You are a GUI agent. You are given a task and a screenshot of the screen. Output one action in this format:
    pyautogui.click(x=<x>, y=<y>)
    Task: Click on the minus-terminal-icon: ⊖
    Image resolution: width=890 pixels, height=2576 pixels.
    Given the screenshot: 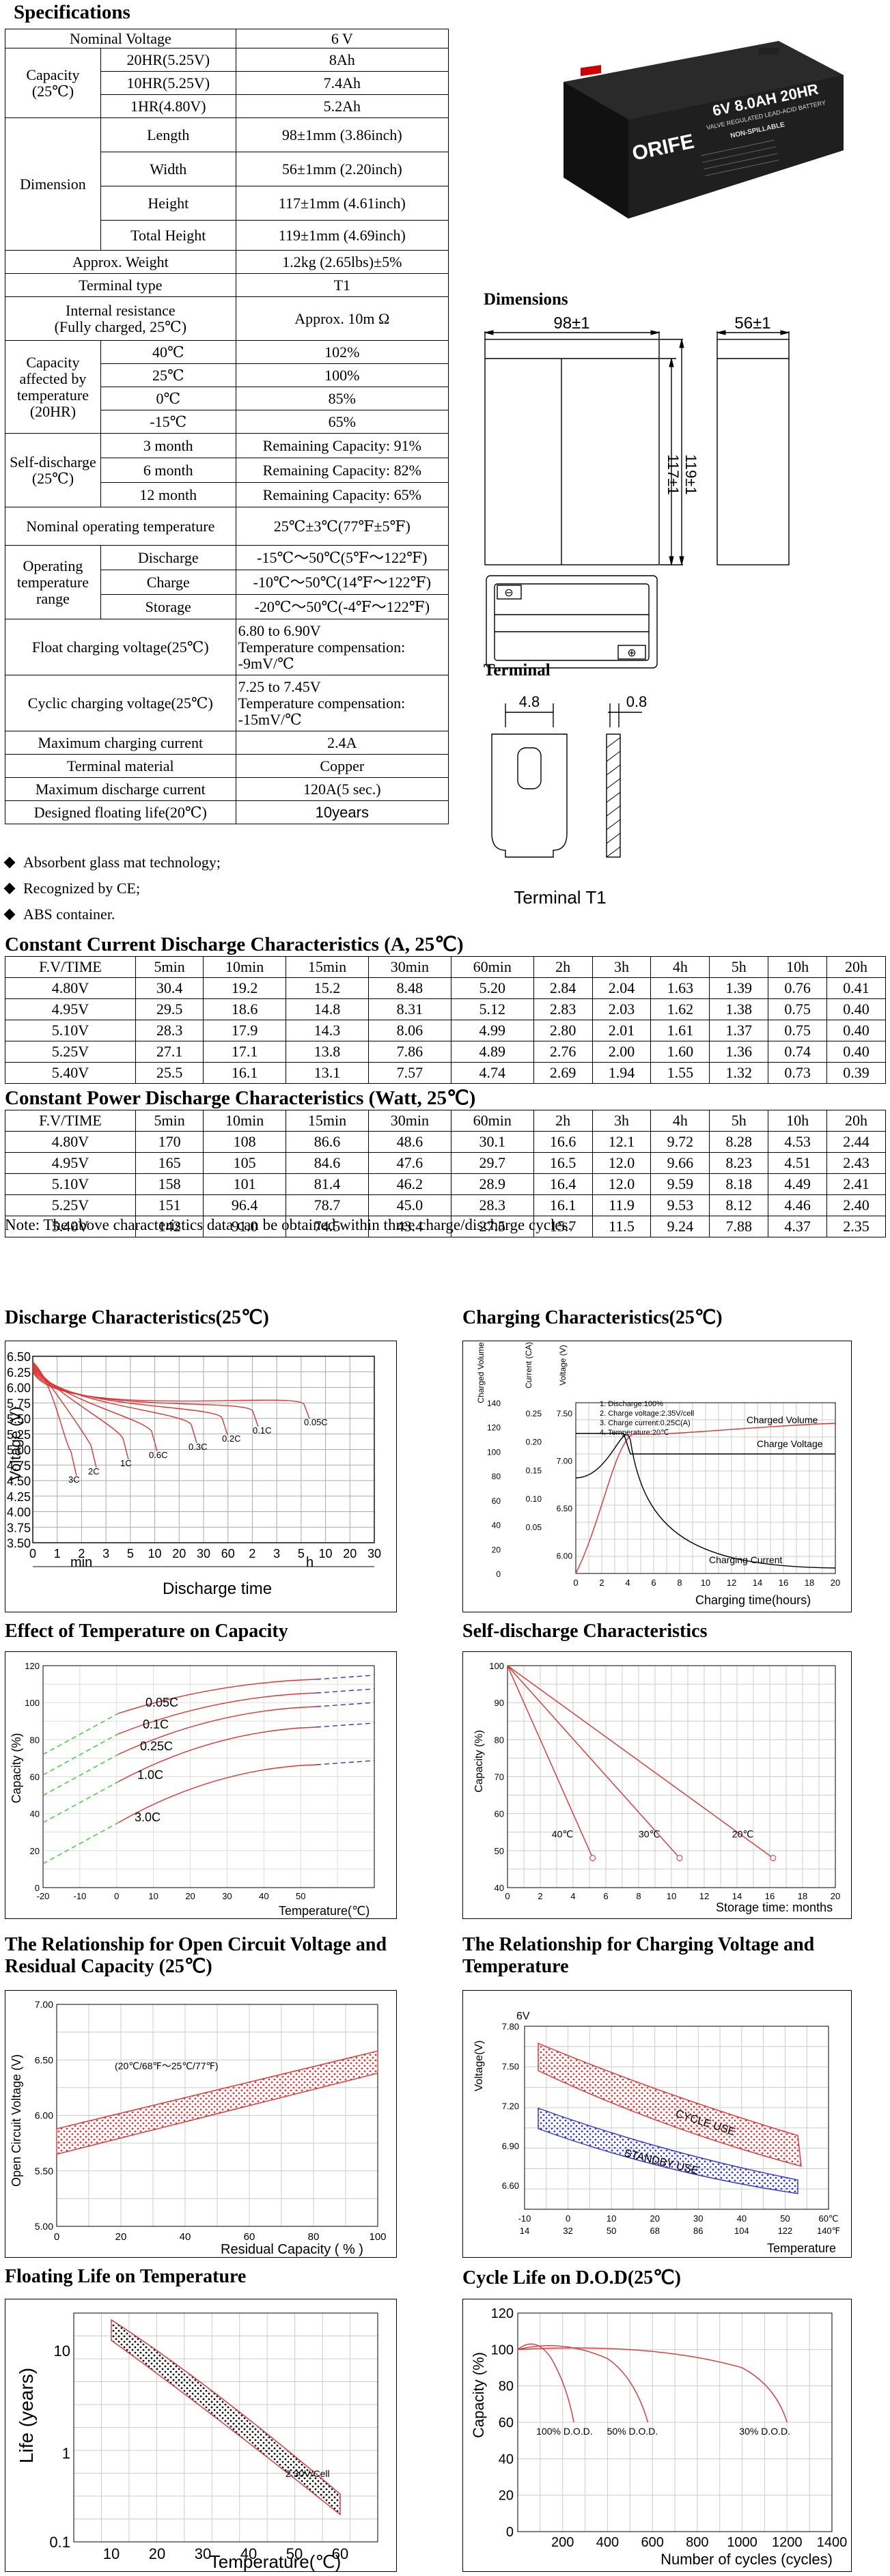 What is the action you would take?
    pyautogui.click(x=508, y=593)
    